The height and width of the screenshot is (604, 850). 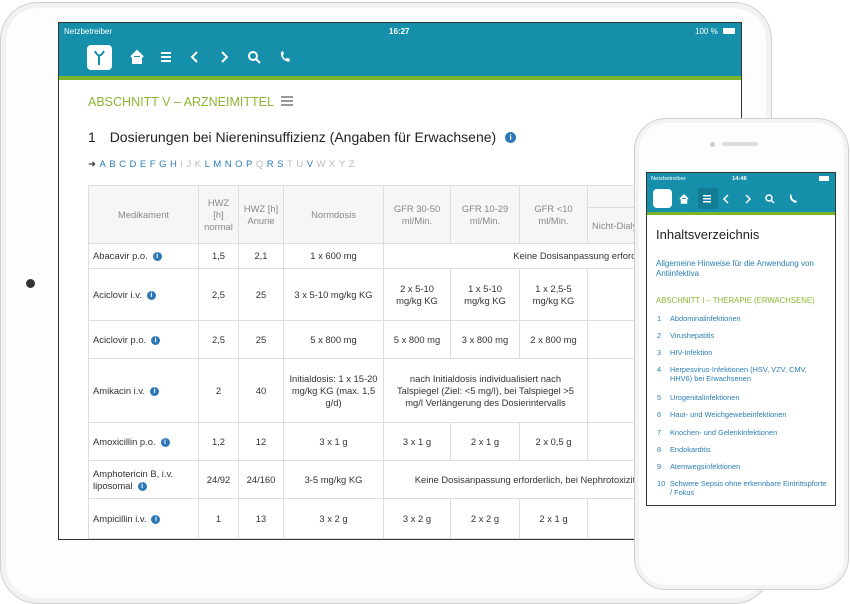 I want to click on toc-text: Haut- und Weichgewebeinfektionen, so click(x=728, y=414).